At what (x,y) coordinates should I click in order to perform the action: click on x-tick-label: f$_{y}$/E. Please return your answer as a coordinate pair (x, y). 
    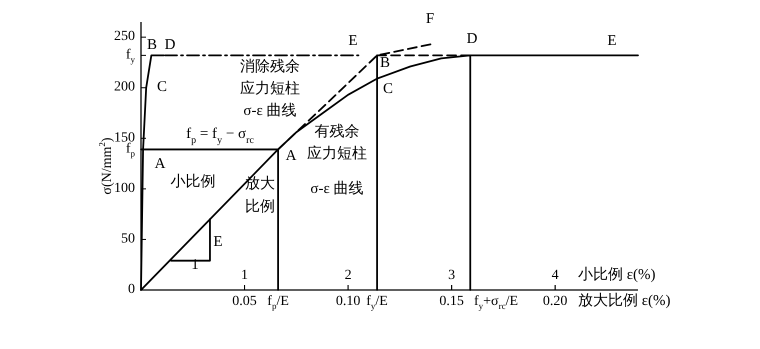
    Looking at the image, I should click on (377, 303).